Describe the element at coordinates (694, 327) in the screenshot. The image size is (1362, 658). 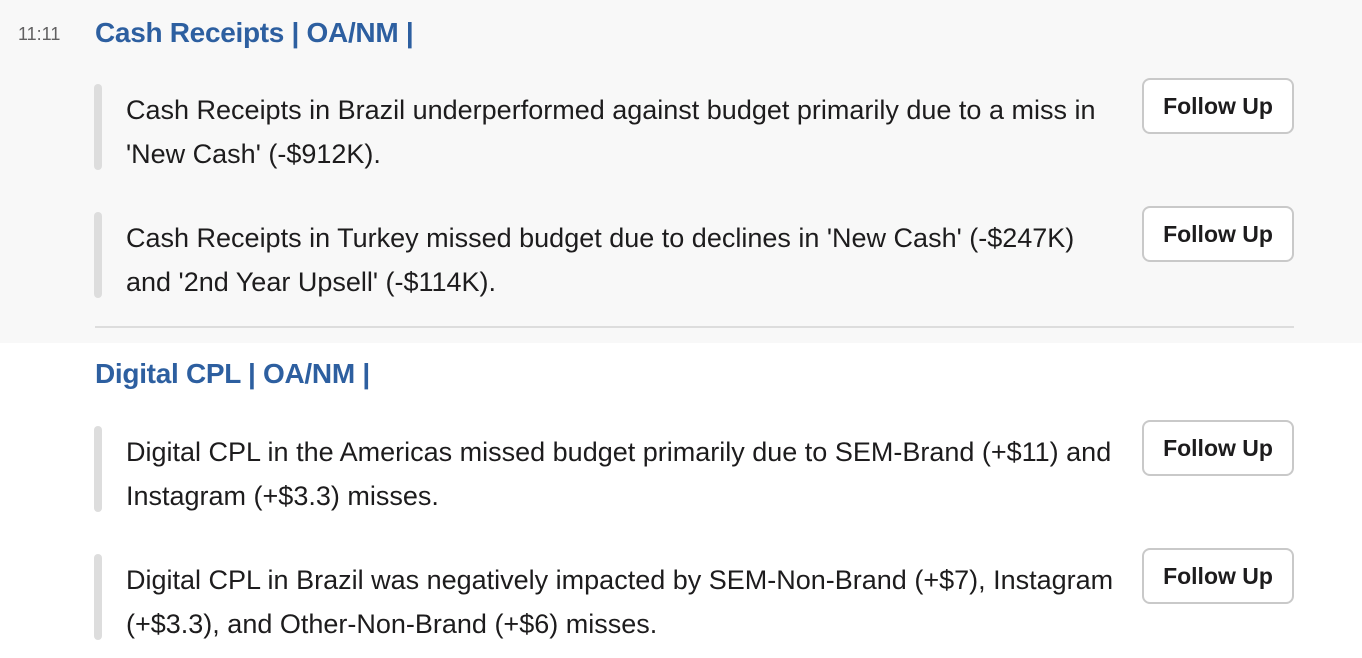
I see `divider` at that location.